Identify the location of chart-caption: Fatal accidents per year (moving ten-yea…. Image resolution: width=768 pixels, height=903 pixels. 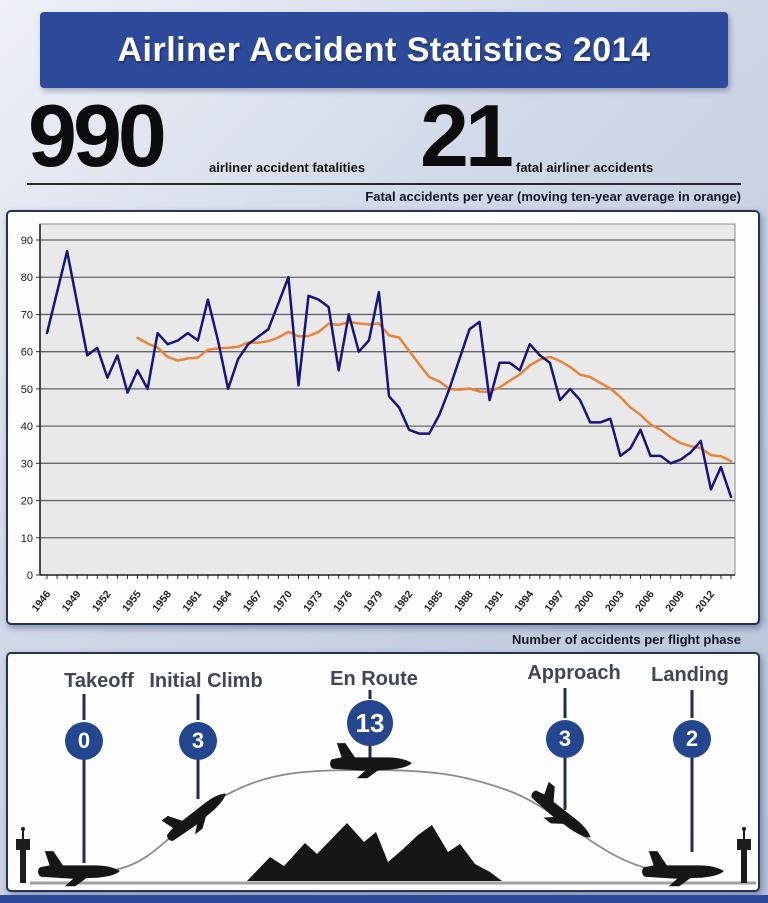
(553, 196).